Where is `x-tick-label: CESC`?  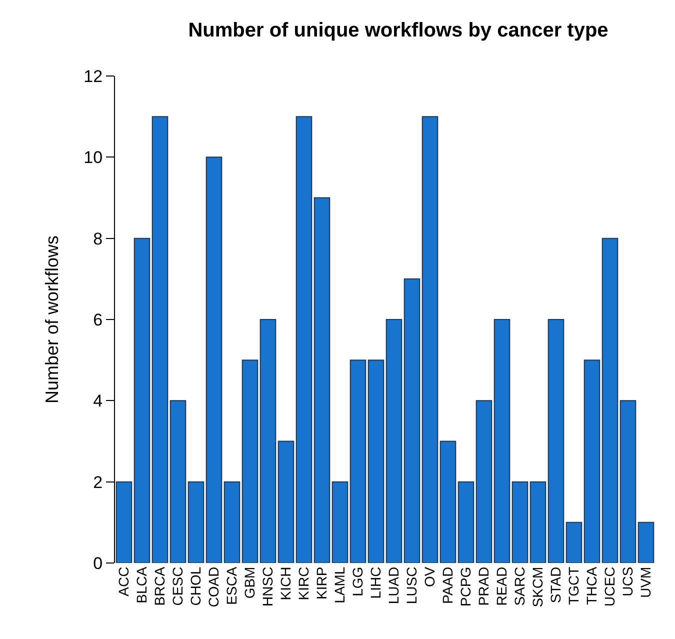 x-tick-label: CESC is located at coordinates (178, 586).